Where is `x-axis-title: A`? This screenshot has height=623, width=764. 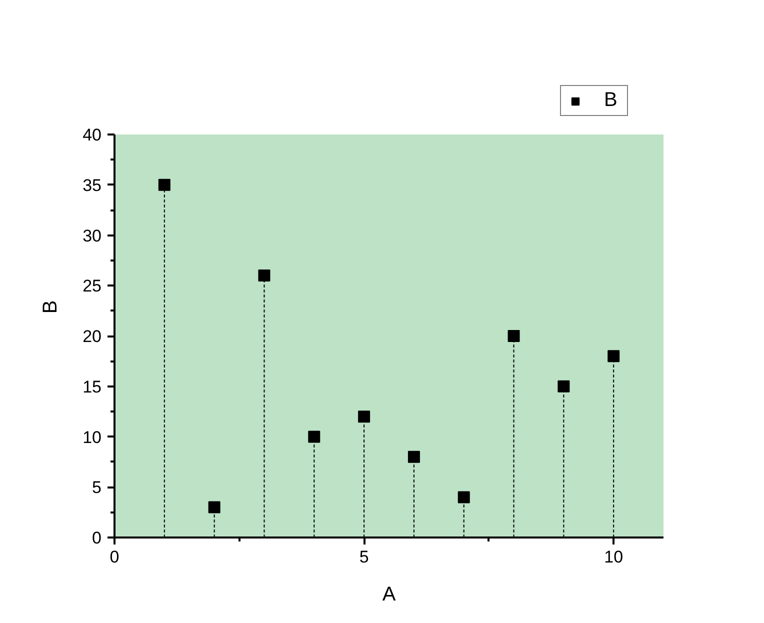 x-axis-title: A is located at coordinates (389, 595).